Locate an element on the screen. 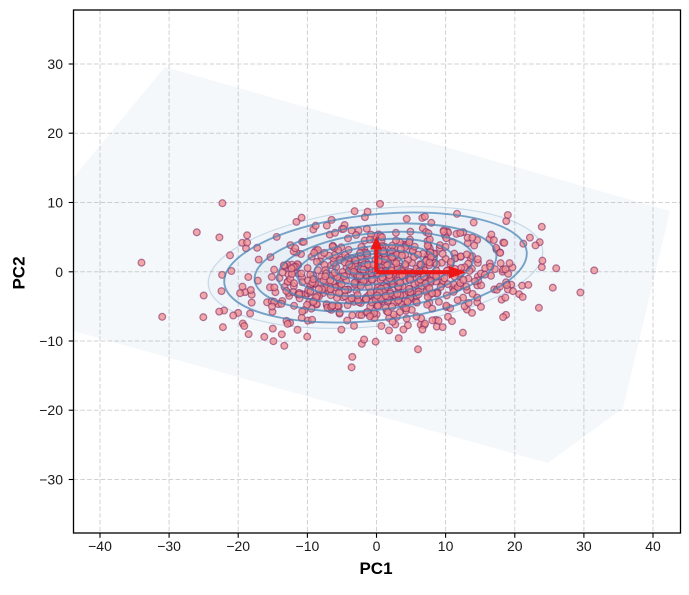 The height and width of the screenshot is (595, 689). svg-text: PC2 is located at coordinates (19, 272).